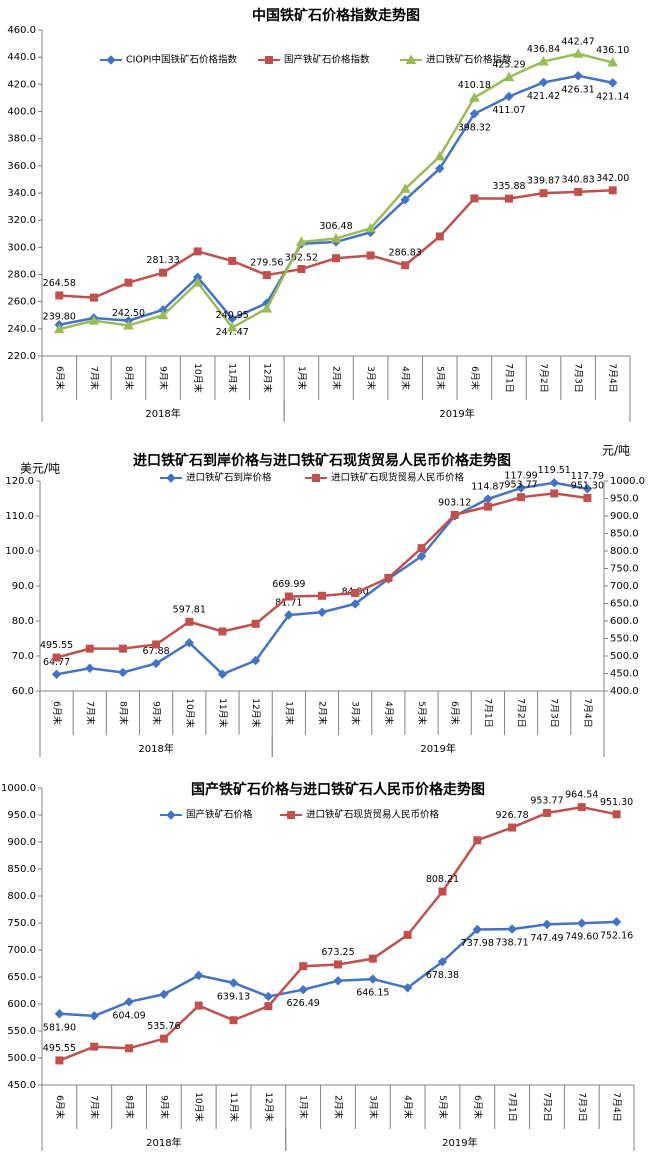 The width and height of the screenshot is (650, 1165). What do you see at coordinates (624, 534) in the screenshot?
I see `y2-tick-label: 850.0` at bounding box center [624, 534].